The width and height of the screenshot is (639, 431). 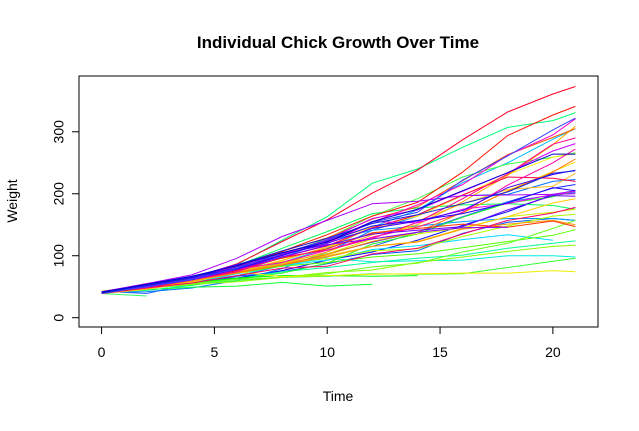 I want to click on x-tick-label: 20, so click(x=553, y=352).